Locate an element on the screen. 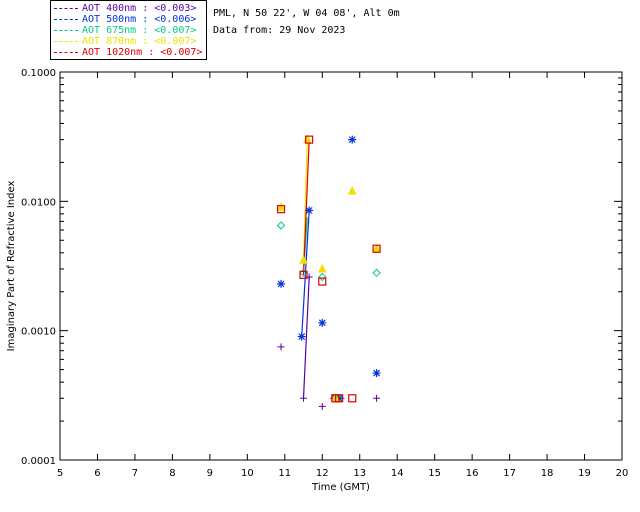 The height and width of the screenshot is (512, 640). legend-item-400nm: AOT 400nm : <0.003> is located at coordinates (125, 9).